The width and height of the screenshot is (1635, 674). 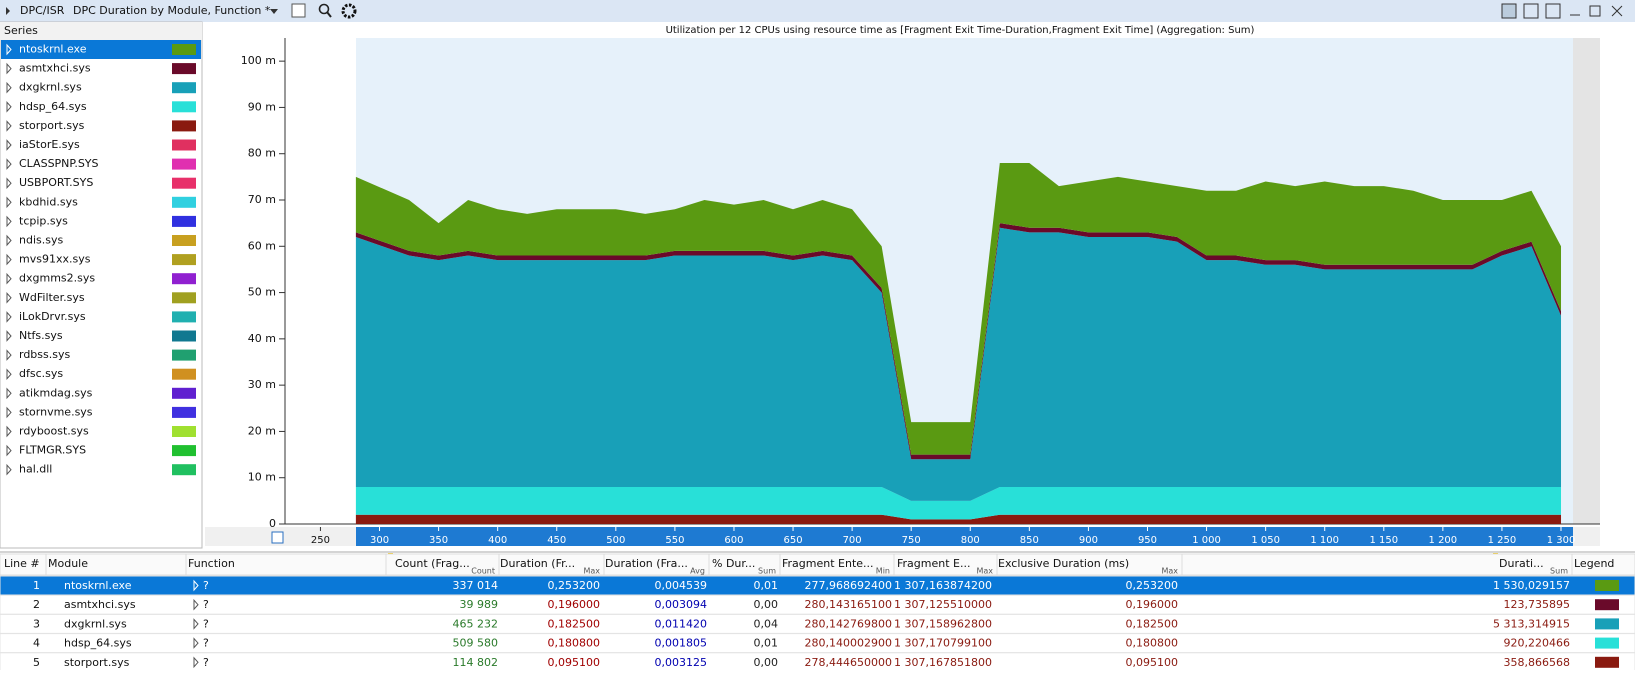 What do you see at coordinates (68, 563) in the screenshot?
I see `column-header: Module` at bounding box center [68, 563].